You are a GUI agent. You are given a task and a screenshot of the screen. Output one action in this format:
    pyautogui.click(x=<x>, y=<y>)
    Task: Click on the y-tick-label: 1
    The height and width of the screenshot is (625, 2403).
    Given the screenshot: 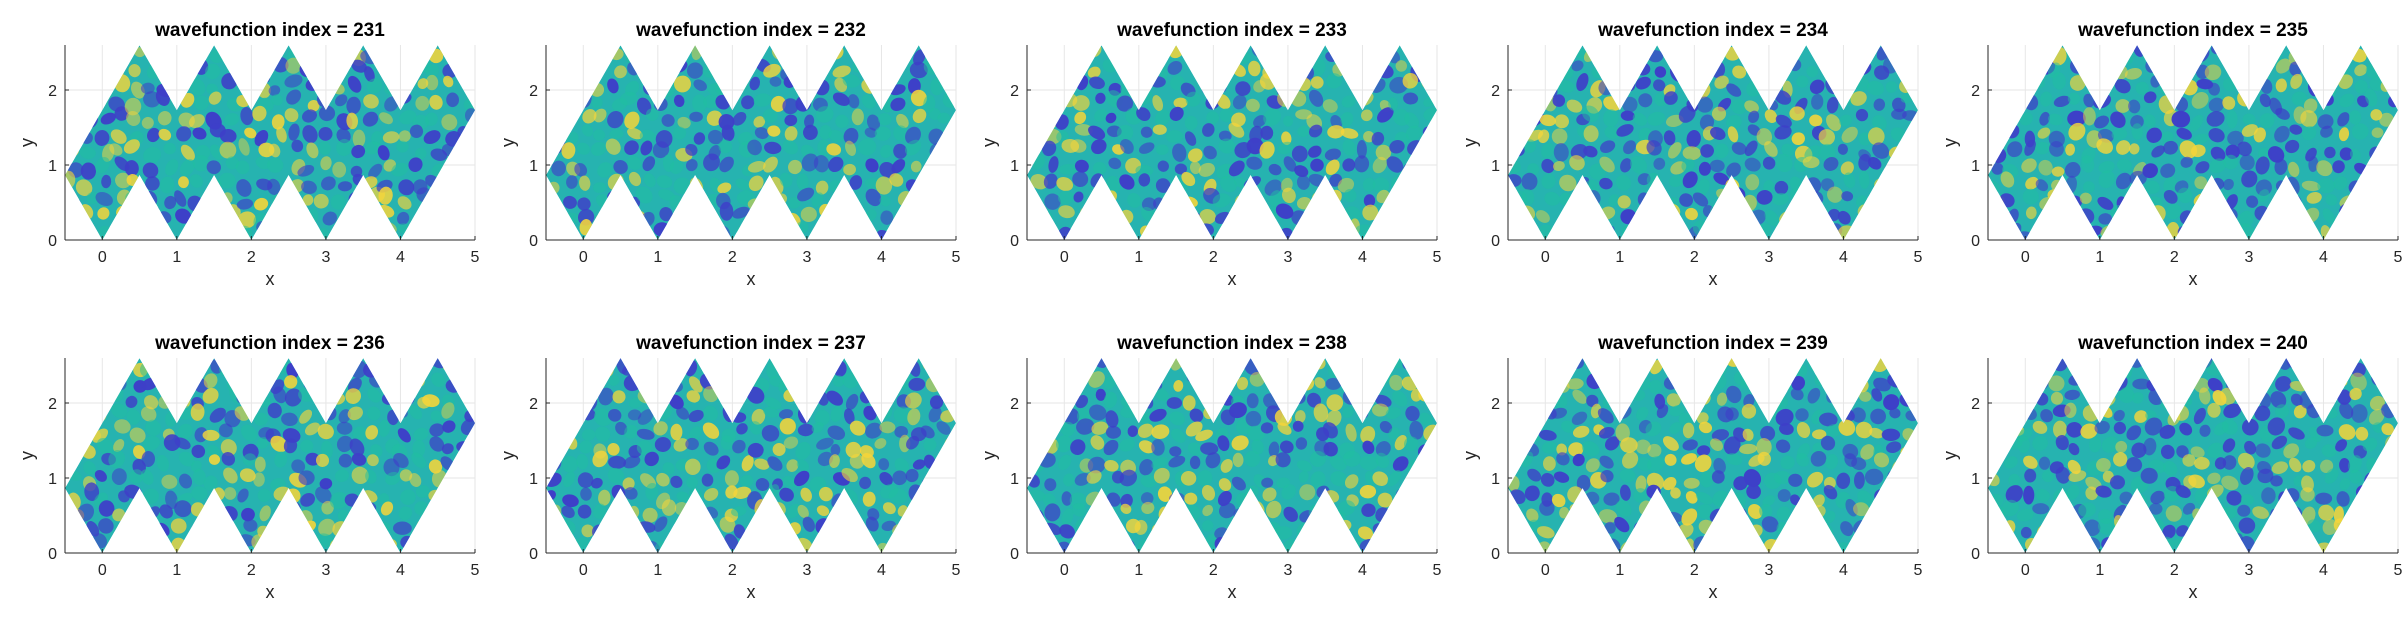 What is the action you would take?
    pyautogui.click(x=533, y=479)
    